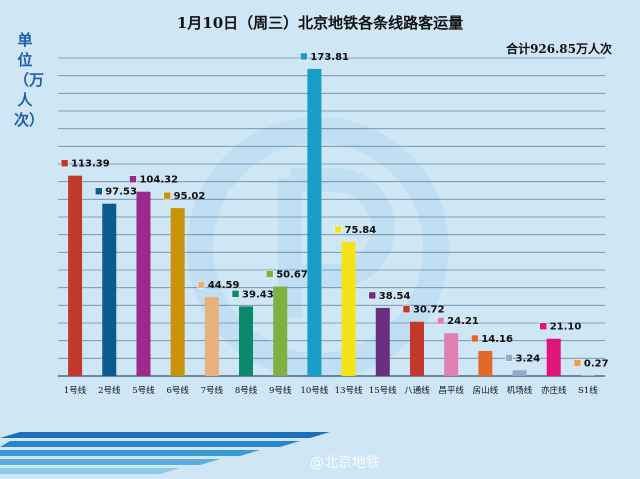 This screenshot has width=640, height=479. I want to click on data-label: 30.72, so click(429, 310).